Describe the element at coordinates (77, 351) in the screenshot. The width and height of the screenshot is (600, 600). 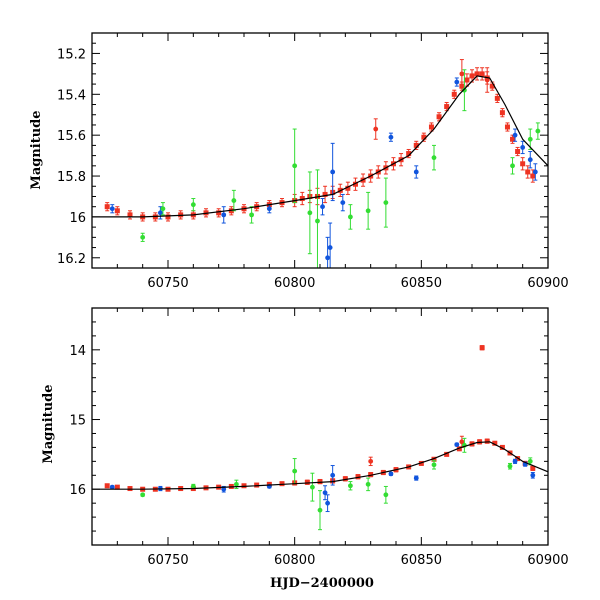
I see `y-tick-label: 14` at that location.